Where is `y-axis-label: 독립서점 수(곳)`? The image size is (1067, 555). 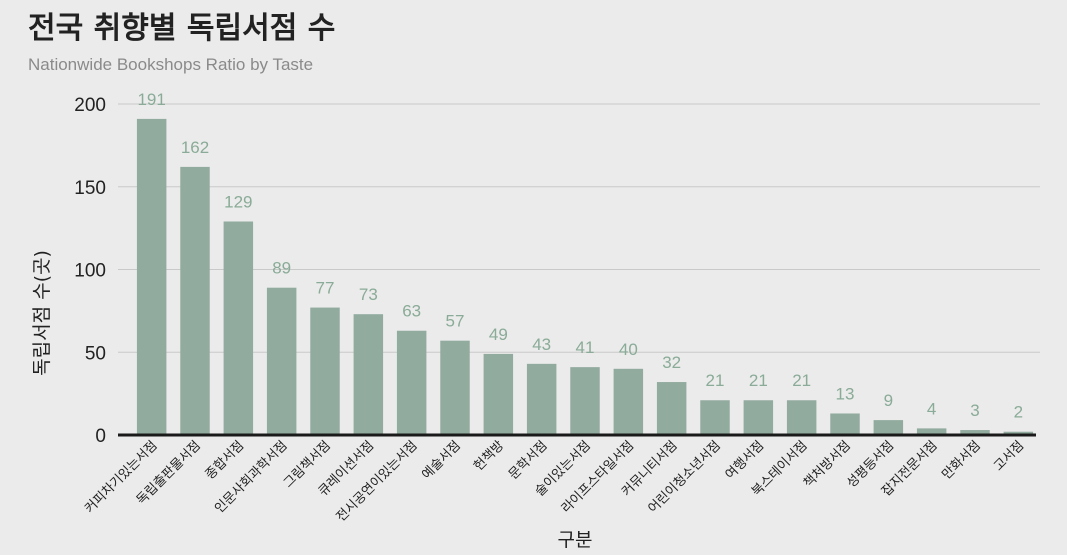
y-axis-label: 독립서점 수(곳) is located at coordinates (42, 313).